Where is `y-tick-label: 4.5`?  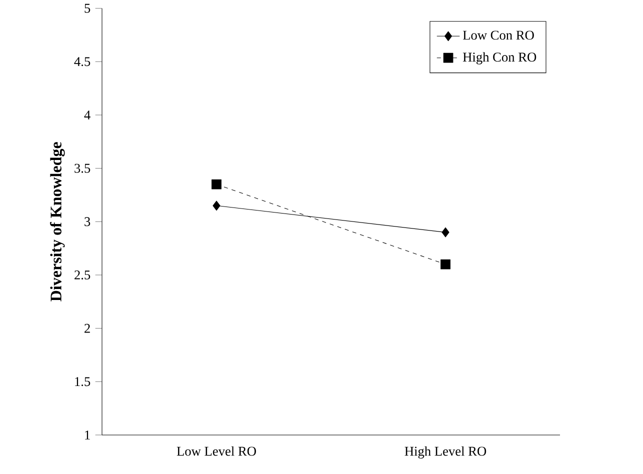
y-tick-label: 4.5 is located at coordinates (82, 61).